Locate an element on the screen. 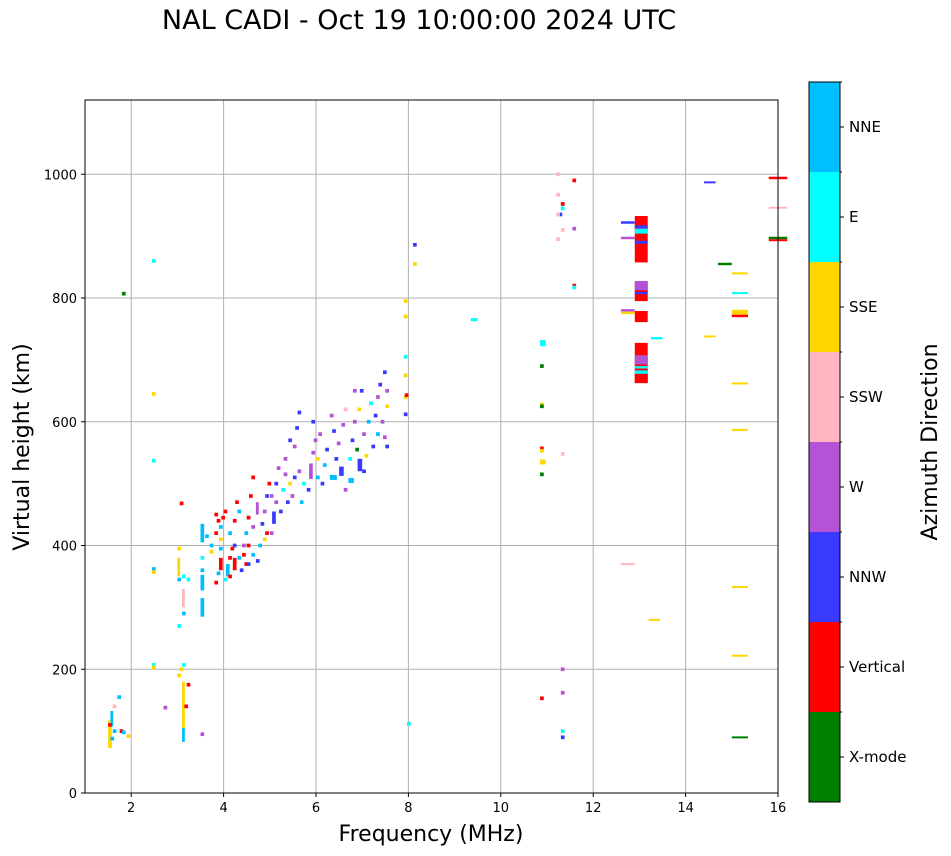 This screenshot has width=951, height=856. x-tick-label: 14 is located at coordinates (685, 808).